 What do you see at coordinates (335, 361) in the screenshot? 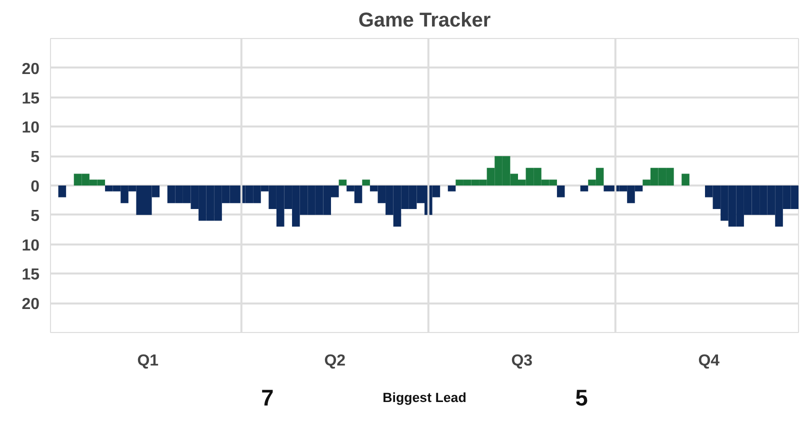
I see `x-tick-label: Q2` at bounding box center [335, 361].